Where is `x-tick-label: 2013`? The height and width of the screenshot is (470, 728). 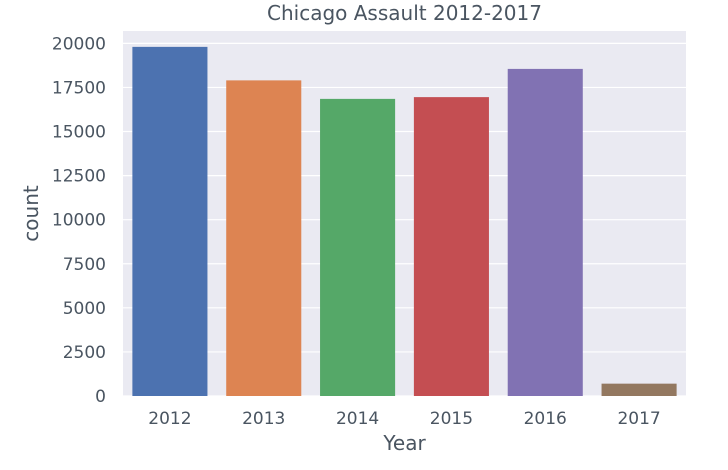
x-tick-label: 2013 is located at coordinates (263, 419).